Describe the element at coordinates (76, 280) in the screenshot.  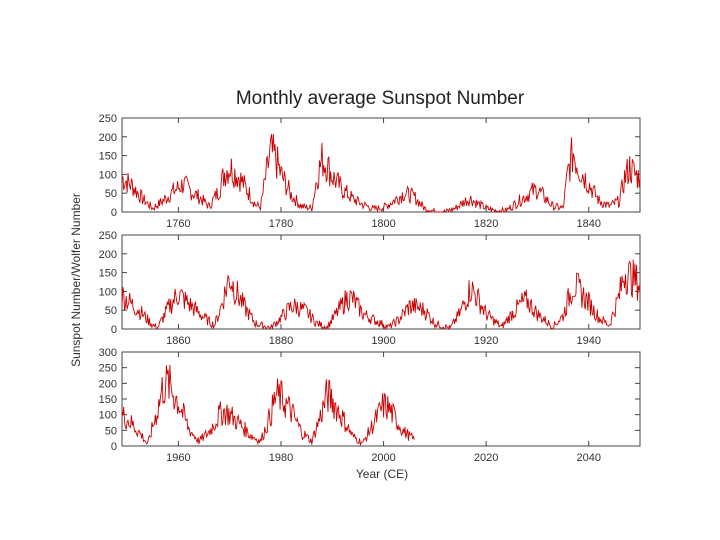
I see `y-axis-label: Sunspot Number/Wolfer Number` at that location.